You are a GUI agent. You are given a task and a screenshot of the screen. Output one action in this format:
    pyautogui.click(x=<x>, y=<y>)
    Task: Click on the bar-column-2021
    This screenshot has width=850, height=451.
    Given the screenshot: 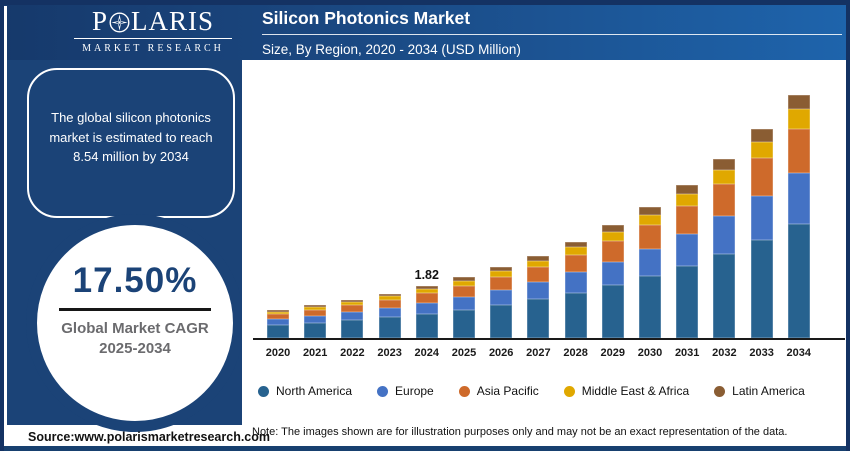 What is the action you would take?
    pyautogui.click(x=315, y=321)
    